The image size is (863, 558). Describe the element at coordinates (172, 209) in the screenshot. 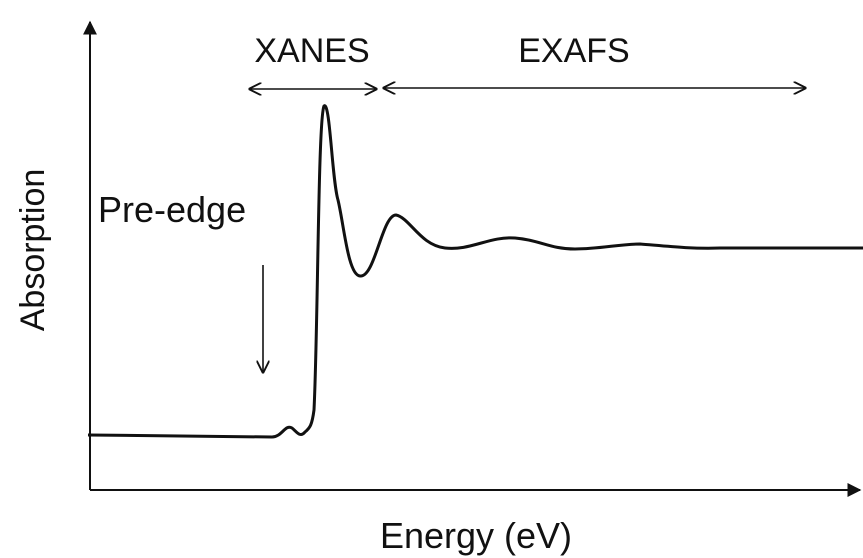

I see `pre-edge-label: Pre-edge` at that location.